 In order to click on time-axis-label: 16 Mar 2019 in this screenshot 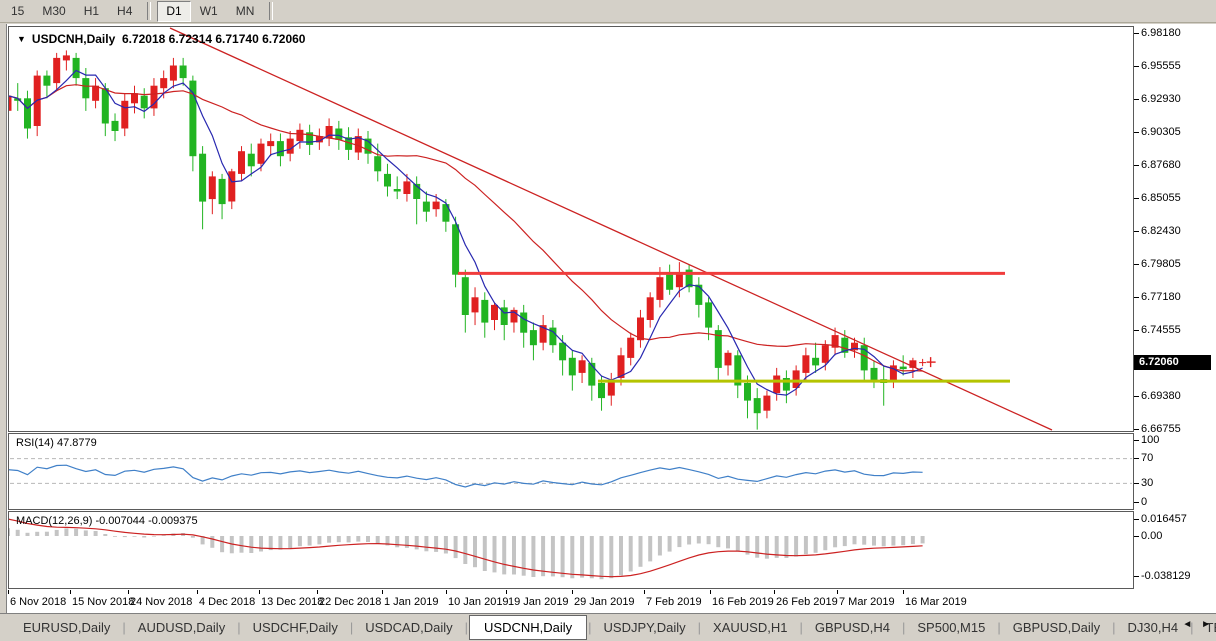, I will do `click(936, 602)`.